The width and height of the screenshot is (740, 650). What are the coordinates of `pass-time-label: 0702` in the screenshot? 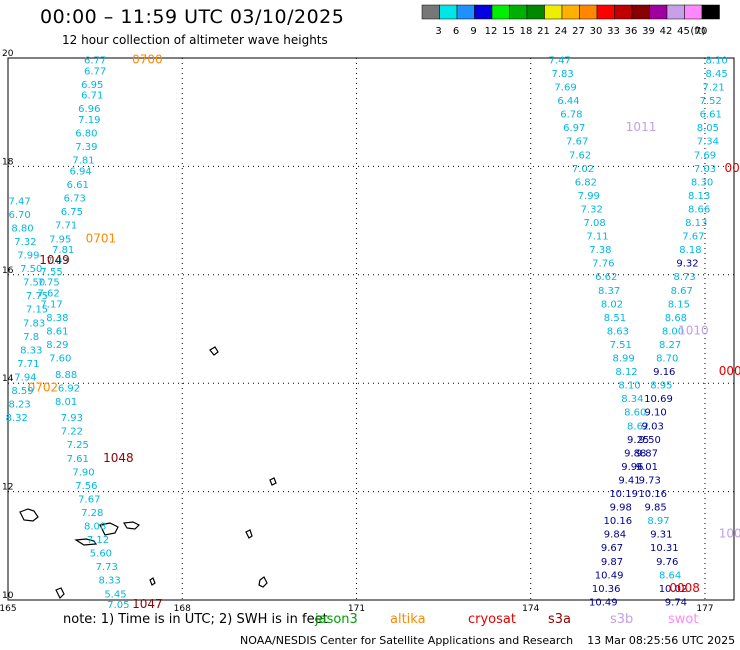 It's located at (43, 387).